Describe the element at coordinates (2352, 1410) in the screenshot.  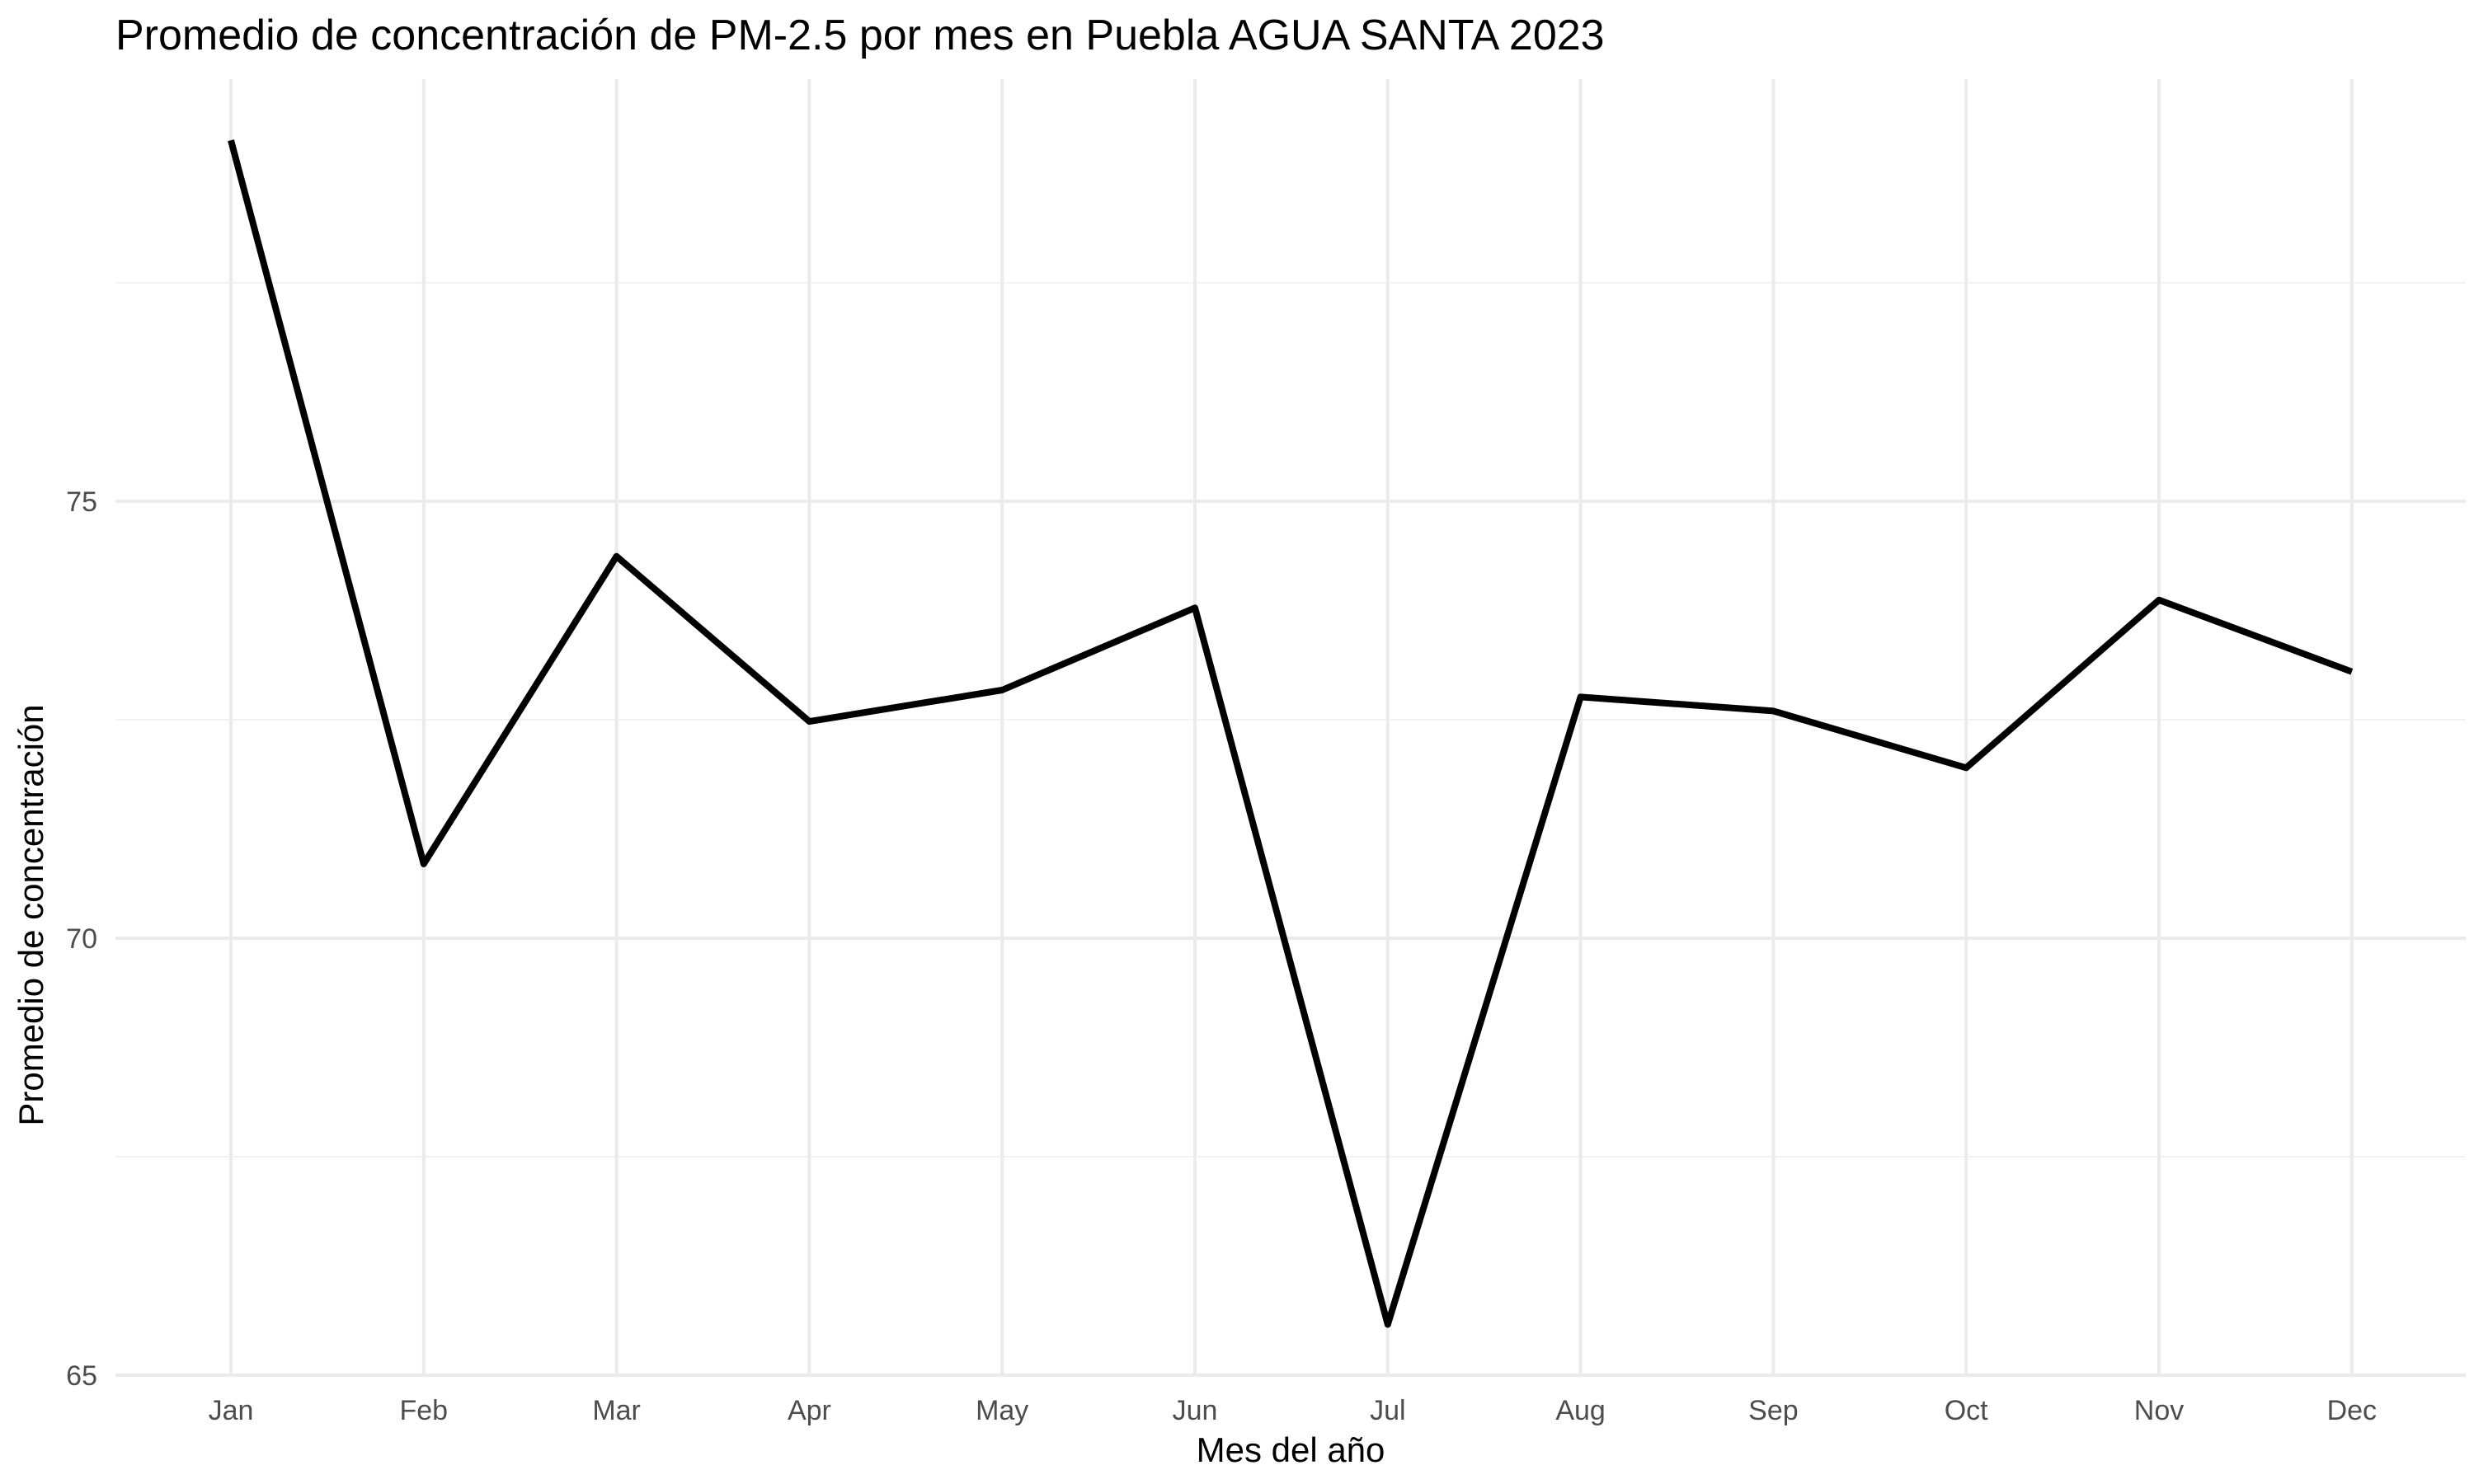
I see `x-tick-label: Dec` at that location.